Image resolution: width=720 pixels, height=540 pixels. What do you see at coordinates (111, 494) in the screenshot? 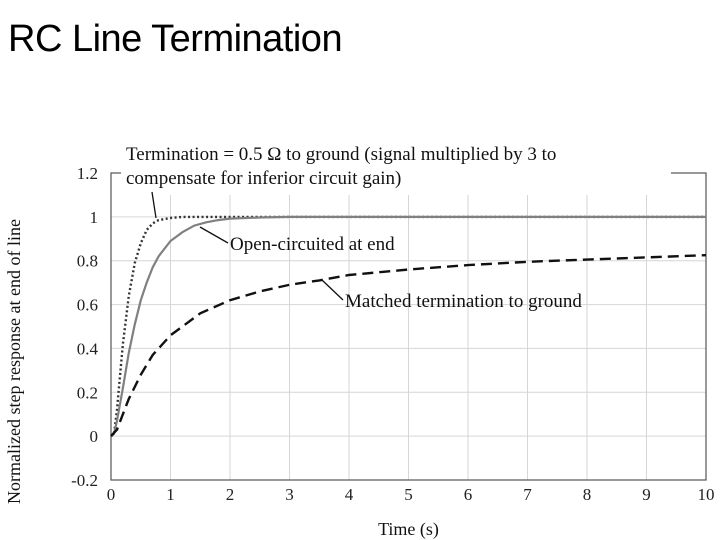
I see `x-tick-label: 0` at bounding box center [111, 494].